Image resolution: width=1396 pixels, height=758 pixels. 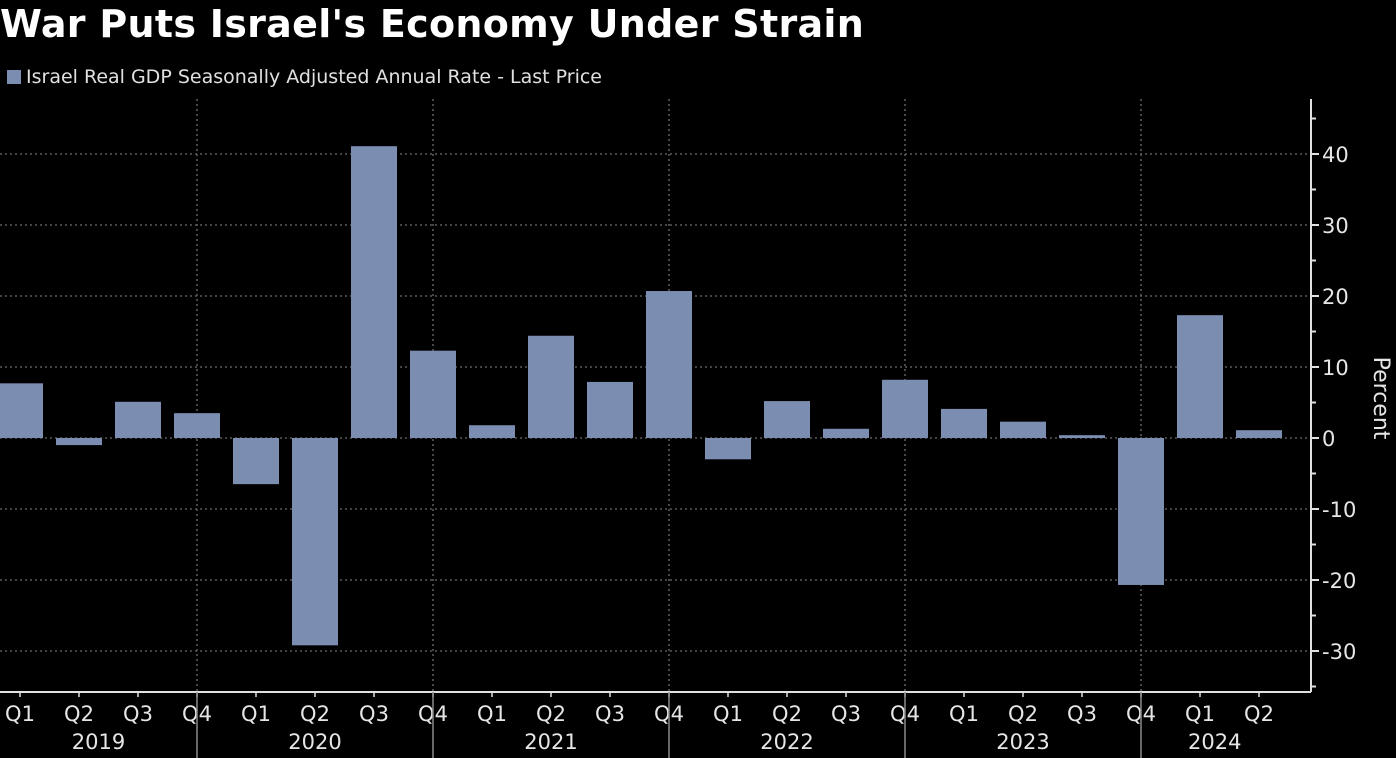 I want to click on legend-swatch, so click(x=14, y=77).